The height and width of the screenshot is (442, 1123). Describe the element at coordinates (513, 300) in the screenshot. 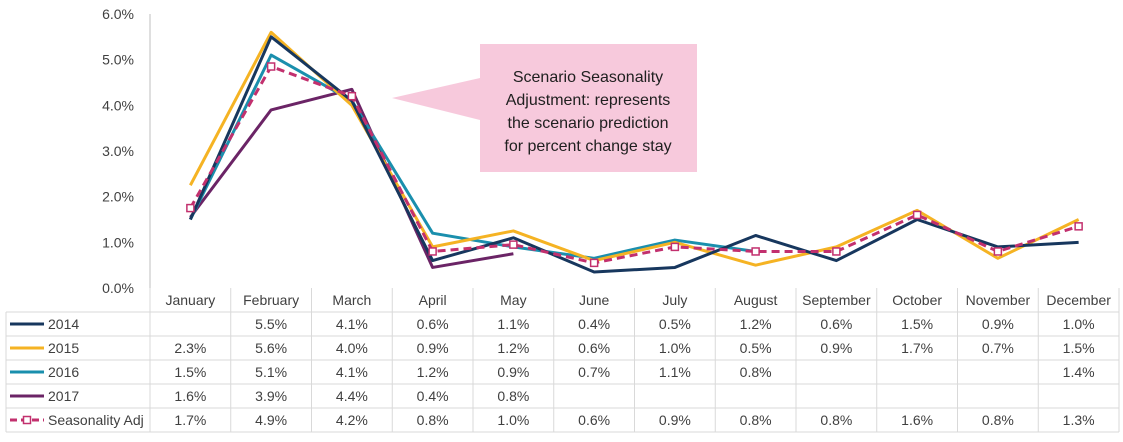

I see `x-tick-label: May` at that location.